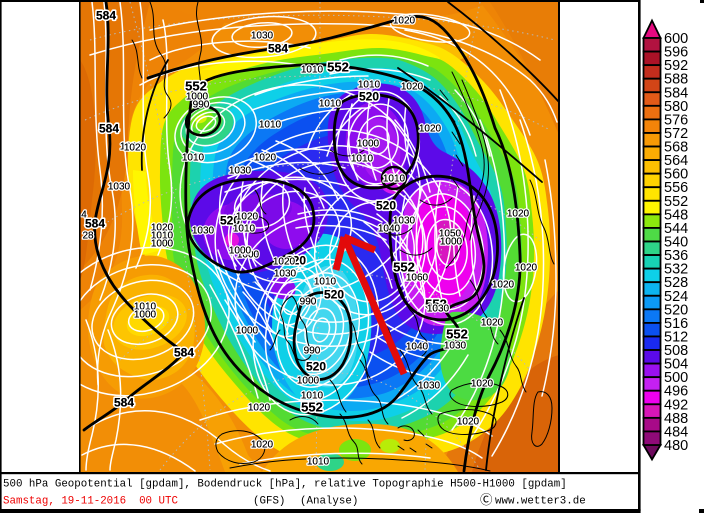  I want to click on svg-text: 496, so click(676, 392).